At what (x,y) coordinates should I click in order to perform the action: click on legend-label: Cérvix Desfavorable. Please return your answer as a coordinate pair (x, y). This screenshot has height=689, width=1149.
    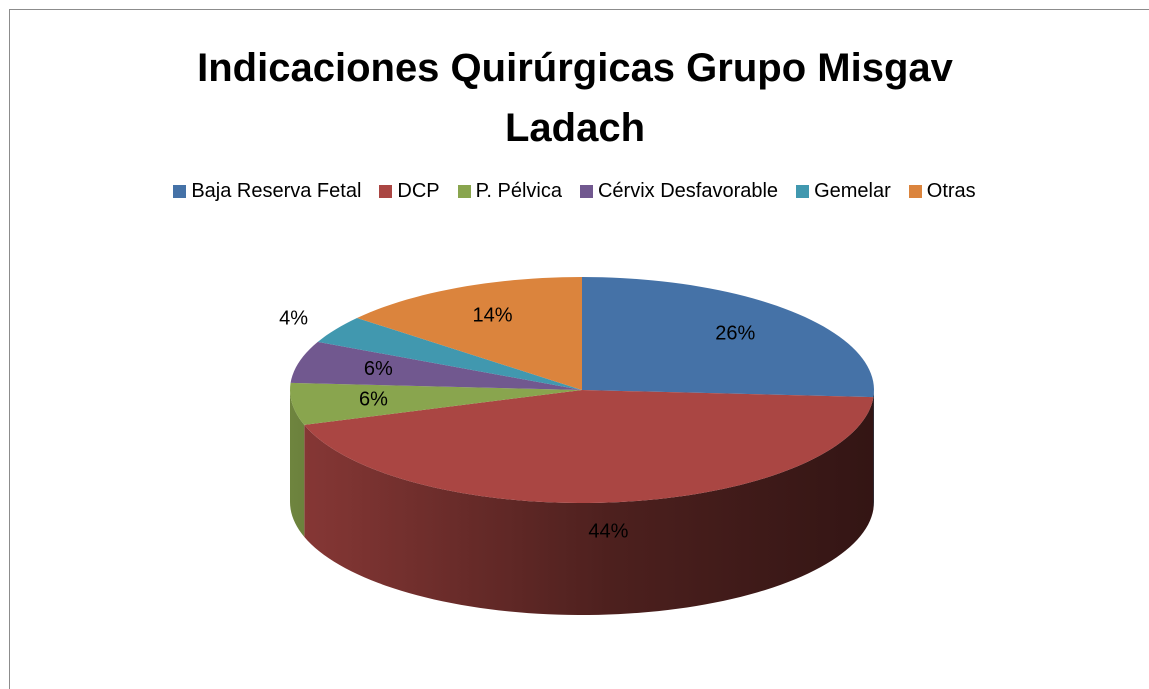
    Looking at the image, I should click on (688, 191).